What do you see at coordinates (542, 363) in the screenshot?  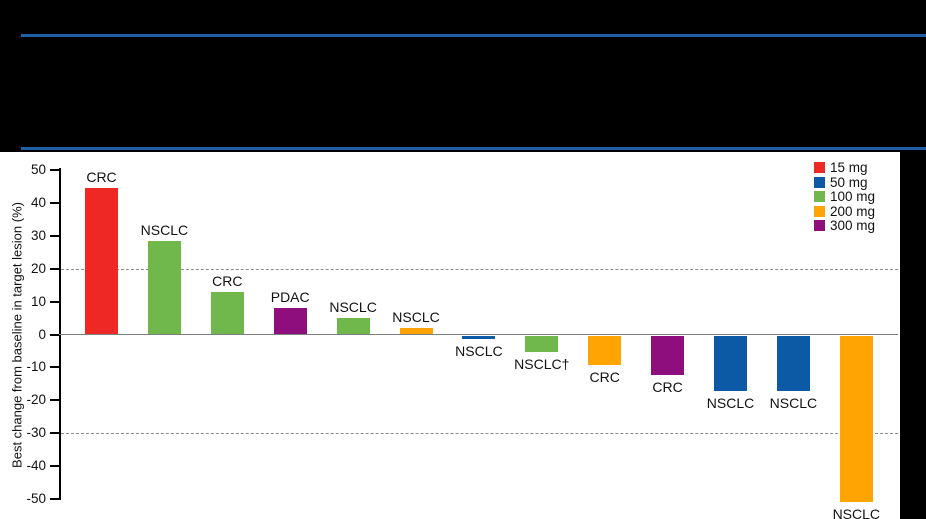 I see `bar-label: NSCLC†` at bounding box center [542, 363].